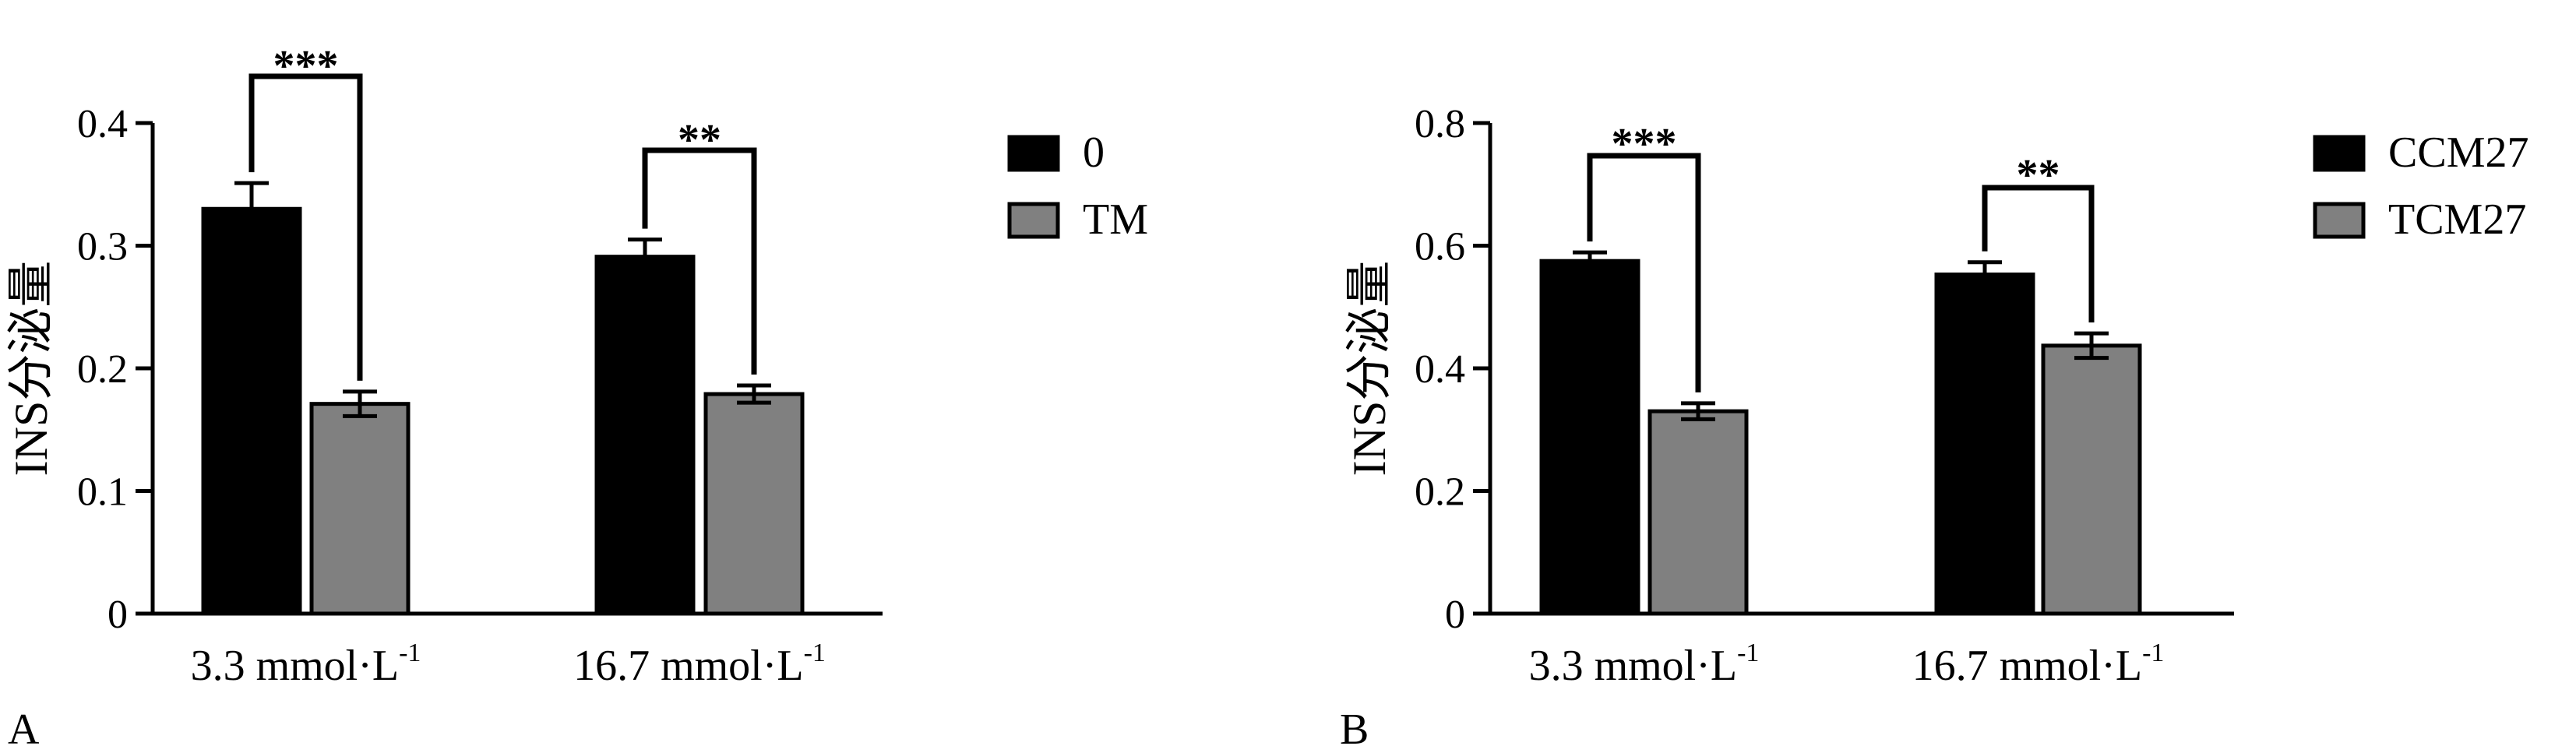 Image resolution: width=2576 pixels, height=753 pixels. What do you see at coordinates (102, 492) in the screenshot?
I see `y-tick-label: 0.1` at bounding box center [102, 492].